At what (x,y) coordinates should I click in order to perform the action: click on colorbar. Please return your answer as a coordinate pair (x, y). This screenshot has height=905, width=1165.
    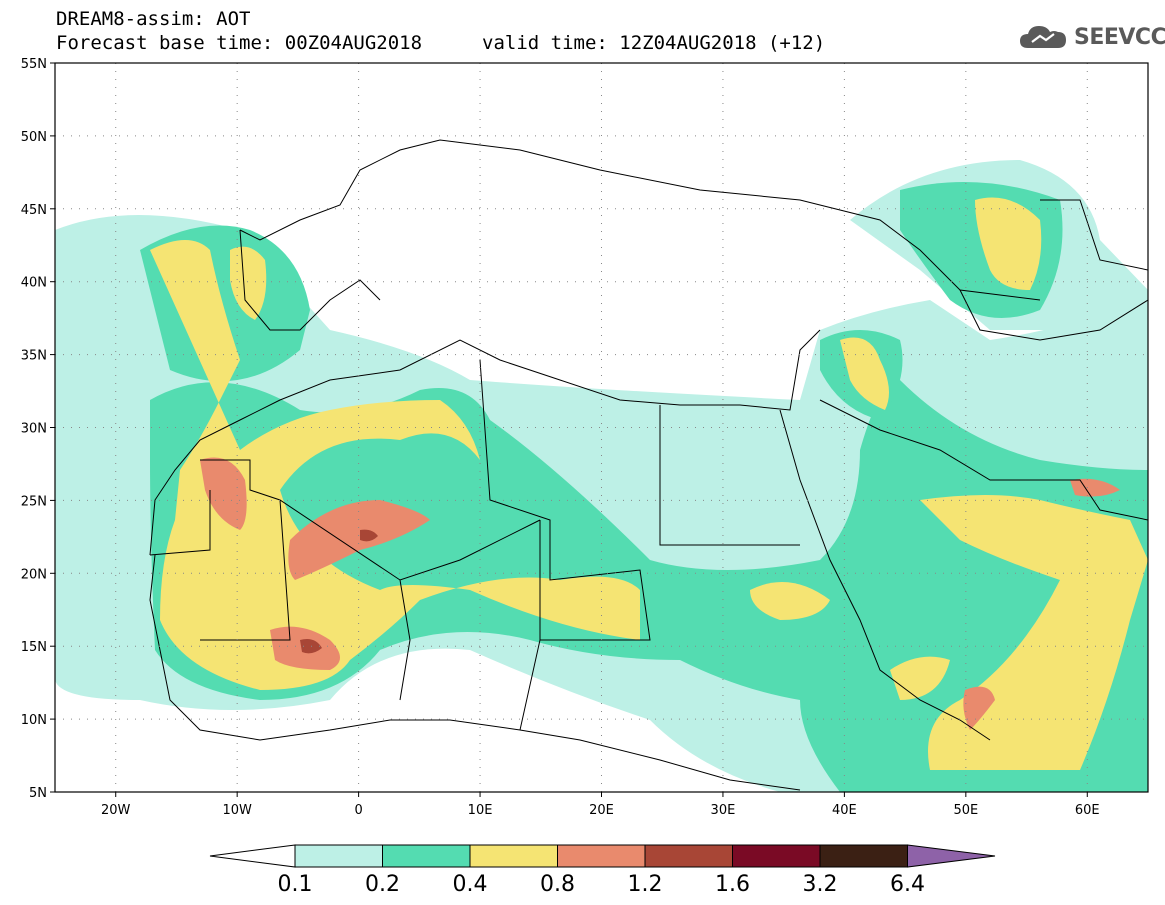
    Looking at the image, I should click on (602, 856).